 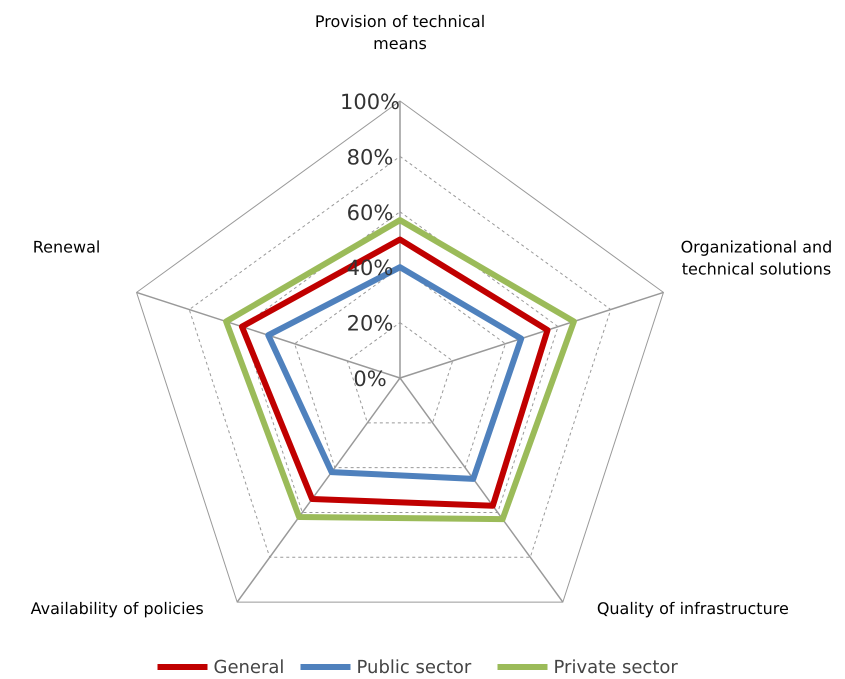 I want to click on spoke-label: Provision of technical means, so click(x=400, y=32).